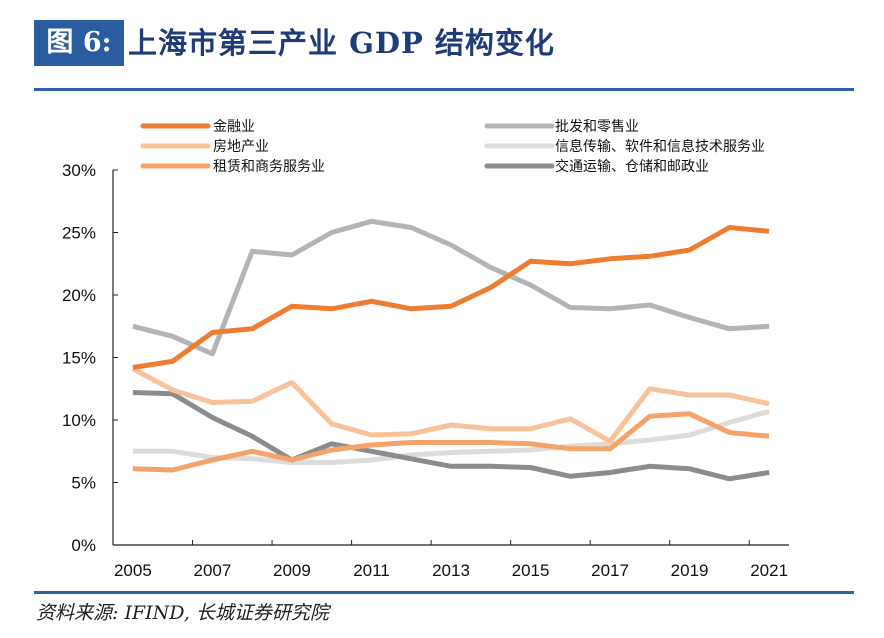 This screenshot has width=884, height=638. What do you see at coordinates (632, 166) in the screenshot?
I see `legend-label: 交通运输、仓储和邮政业` at bounding box center [632, 166].